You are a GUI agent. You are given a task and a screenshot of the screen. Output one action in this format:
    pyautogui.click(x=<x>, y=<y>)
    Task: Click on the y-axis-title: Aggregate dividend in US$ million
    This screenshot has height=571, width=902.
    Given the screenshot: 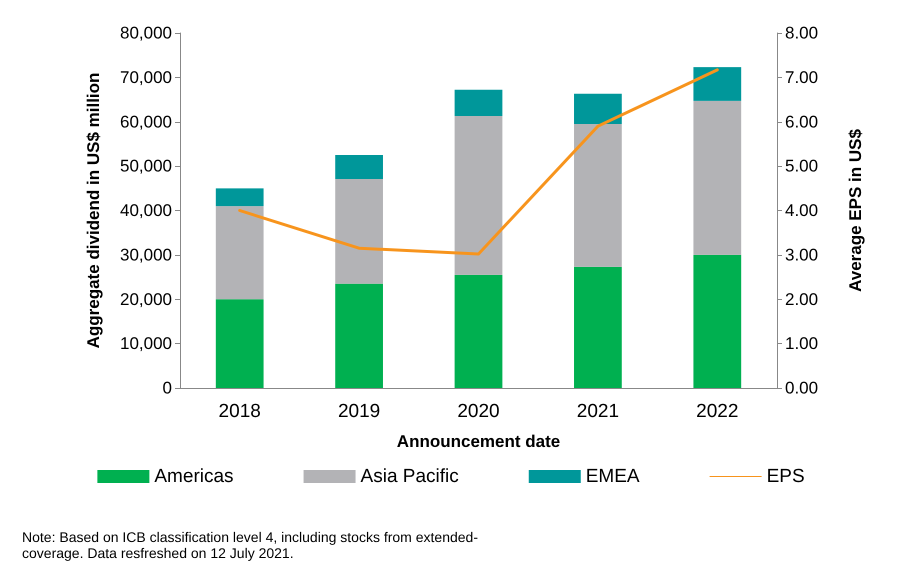 What is the action you would take?
    pyautogui.click(x=93, y=210)
    